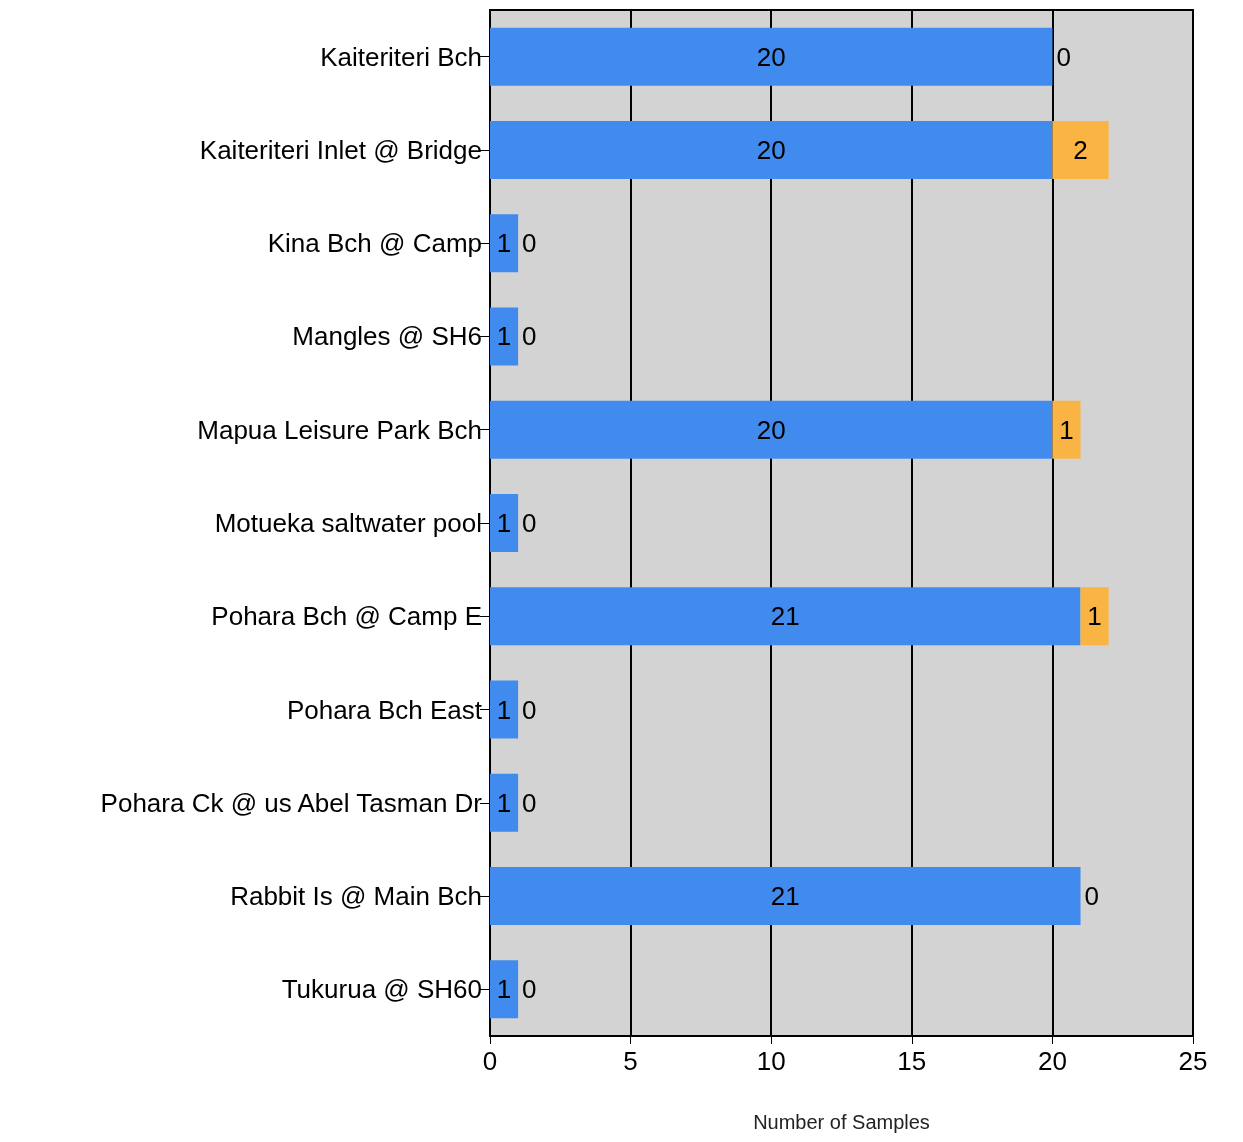 Image resolution: width=1243 pixels, height=1142 pixels. Describe the element at coordinates (348, 523) in the screenshot. I see `y-tick-label: Motueka saltwater pool` at that location.